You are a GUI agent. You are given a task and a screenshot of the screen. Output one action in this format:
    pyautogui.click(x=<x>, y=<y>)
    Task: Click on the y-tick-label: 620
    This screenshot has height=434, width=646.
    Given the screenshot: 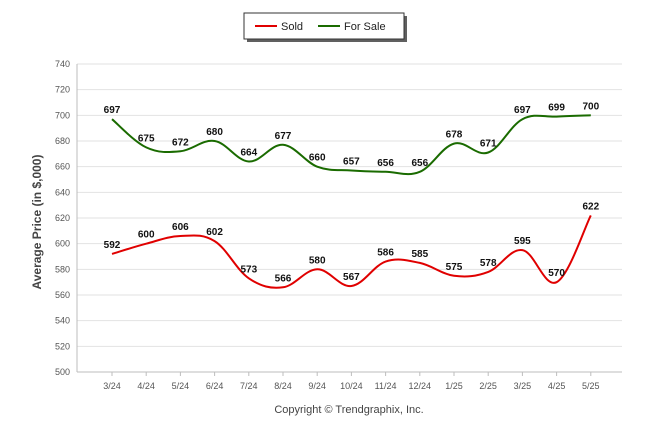 What is the action you would take?
    pyautogui.click(x=62, y=218)
    